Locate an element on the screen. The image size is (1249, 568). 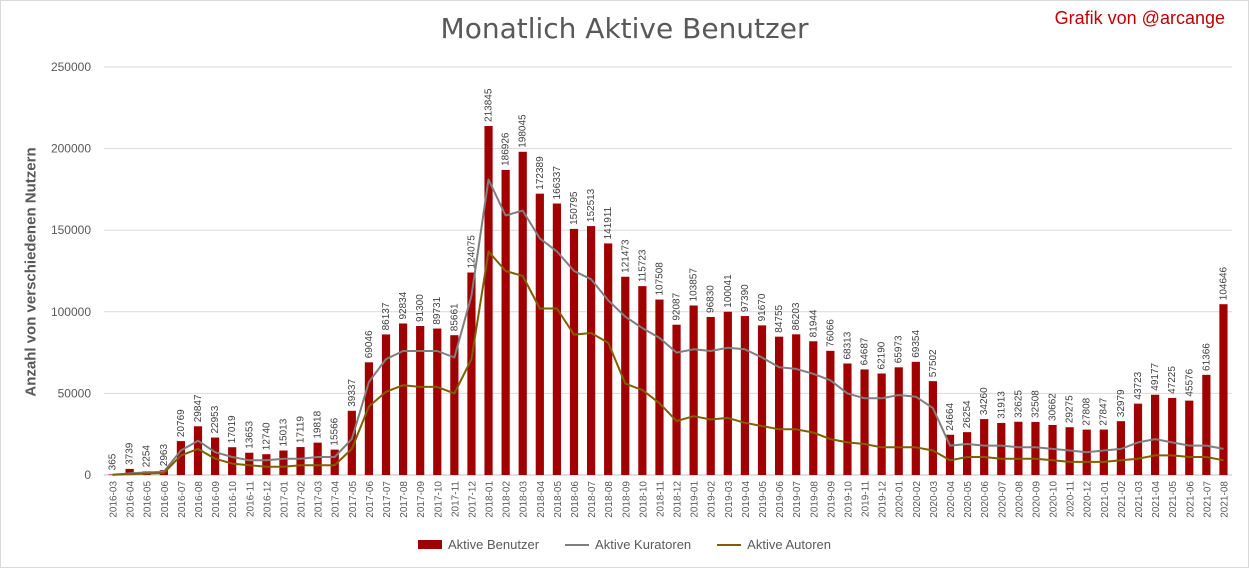
data-label: 92834 is located at coordinates (403, 305).